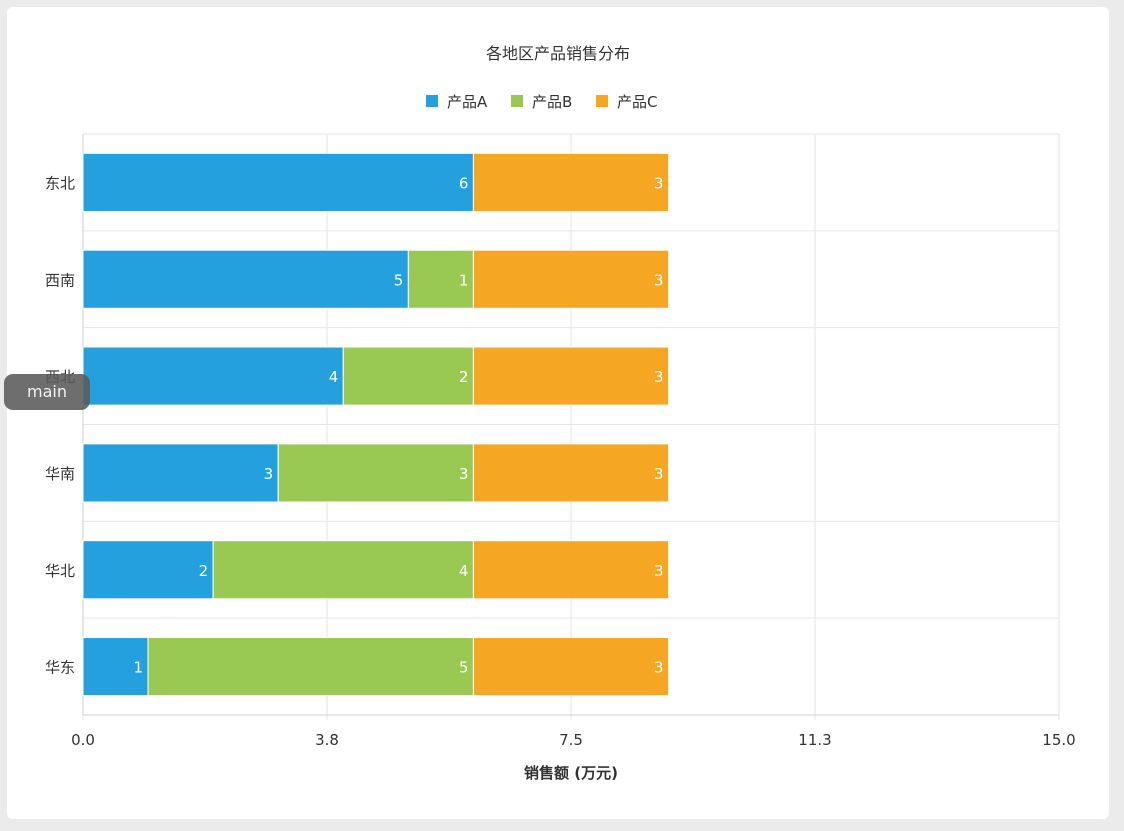 The height and width of the screenshot is (831, 1124). What do you see at coordinates (659, 571) in the screenshot?
I see `data-label-4-2: 3` at bounding box center [659, 571].